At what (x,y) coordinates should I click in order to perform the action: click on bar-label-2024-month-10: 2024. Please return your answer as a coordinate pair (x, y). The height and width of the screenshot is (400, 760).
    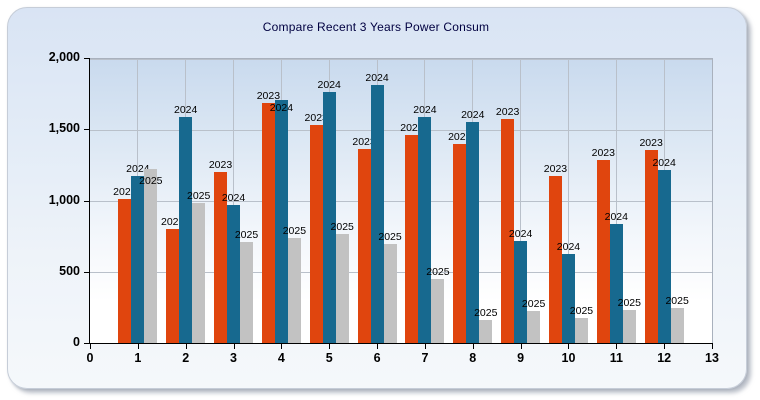
    Looking at the image, I should click on (568, 247).